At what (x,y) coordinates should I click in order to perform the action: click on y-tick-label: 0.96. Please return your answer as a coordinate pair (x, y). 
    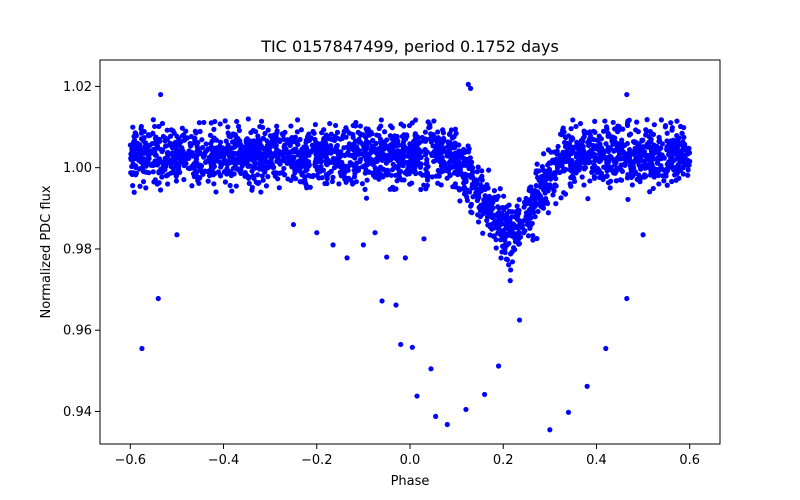
    Looking at the image, I should click on (77, 331).